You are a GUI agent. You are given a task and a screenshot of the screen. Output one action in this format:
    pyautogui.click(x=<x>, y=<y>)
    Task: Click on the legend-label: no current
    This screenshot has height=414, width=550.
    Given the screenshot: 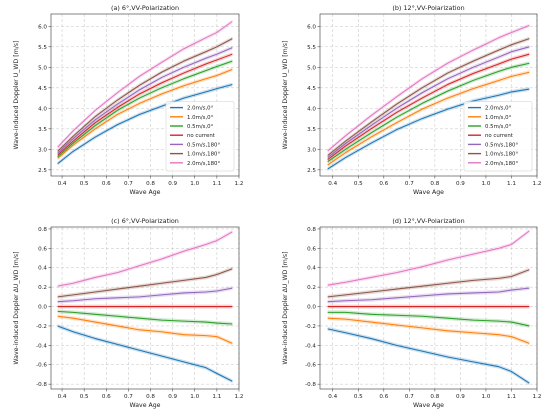 What is the action you would take?
    pyautogui.click(x=499, y=136)
    